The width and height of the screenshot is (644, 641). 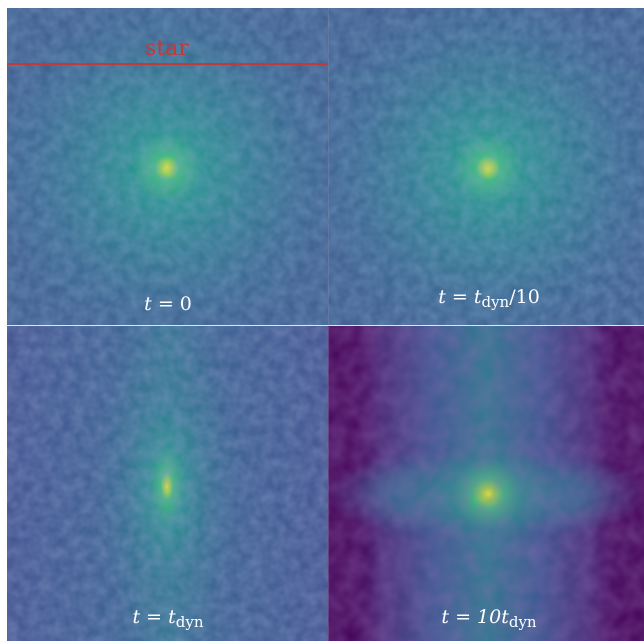 I want to click on panel-label-tdyn10: t = tdyn/10, so click(x=489, y=298).